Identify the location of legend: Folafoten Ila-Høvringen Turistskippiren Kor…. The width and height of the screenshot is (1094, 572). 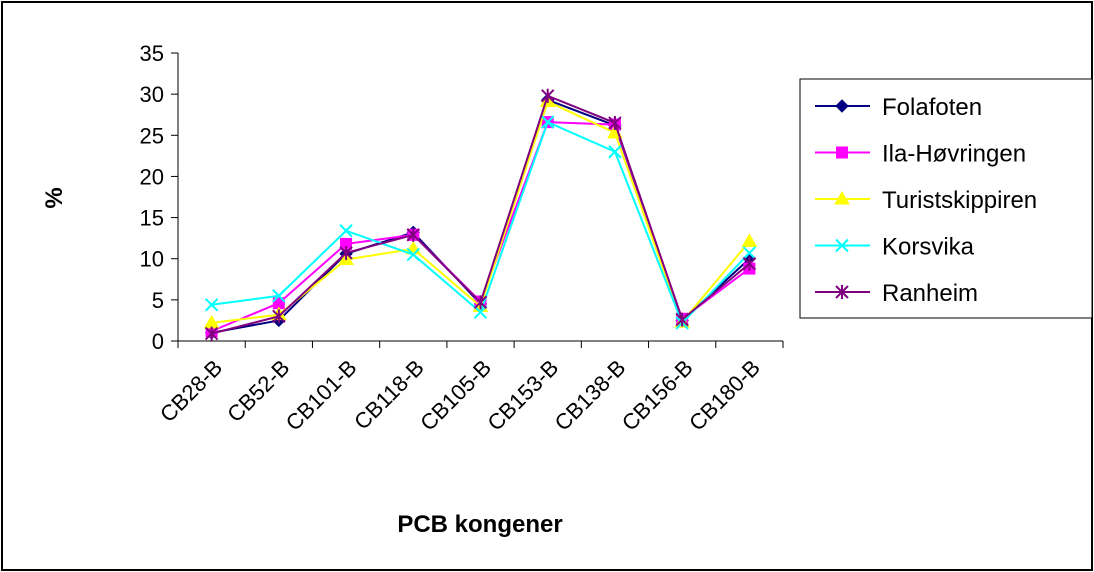
(946, 198).